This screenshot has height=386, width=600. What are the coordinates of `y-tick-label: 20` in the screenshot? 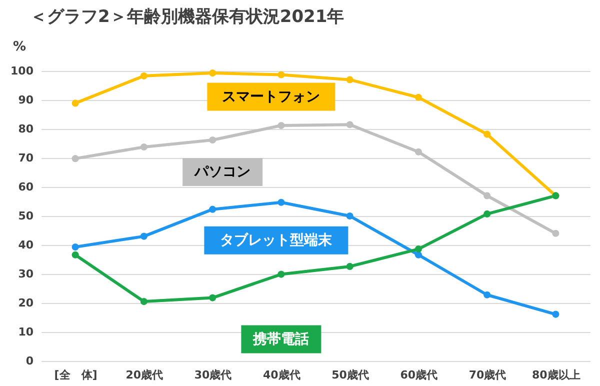 It's located at (26, 303).